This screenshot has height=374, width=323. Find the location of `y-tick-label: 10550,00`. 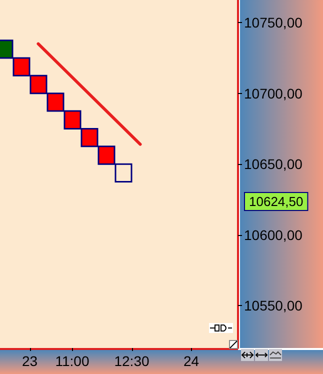

y-tick-label: 10550,00 is located at coordinates (273, 306).